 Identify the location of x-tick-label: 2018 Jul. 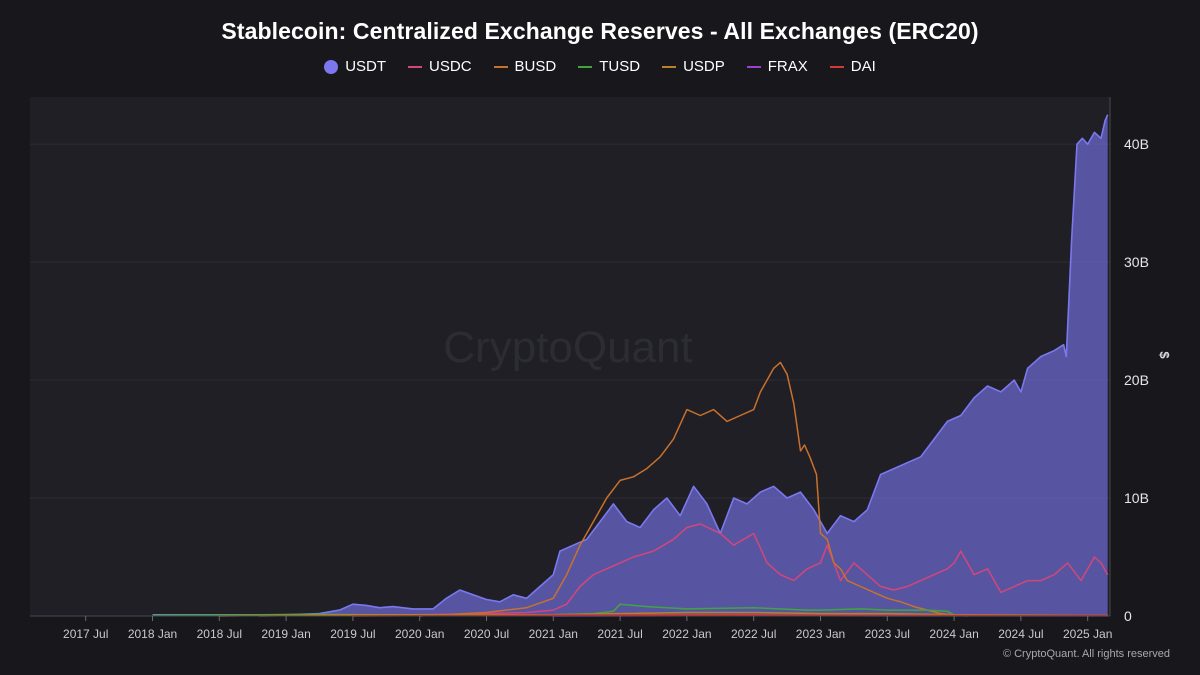
(219, 634).